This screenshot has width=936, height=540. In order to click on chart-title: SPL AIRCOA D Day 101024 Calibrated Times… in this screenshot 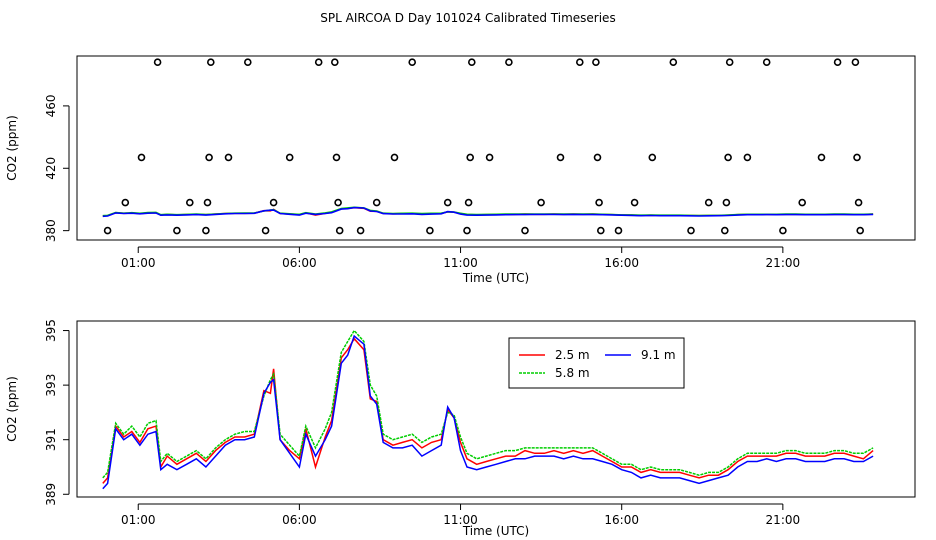, I will do `click(467, 18)`.